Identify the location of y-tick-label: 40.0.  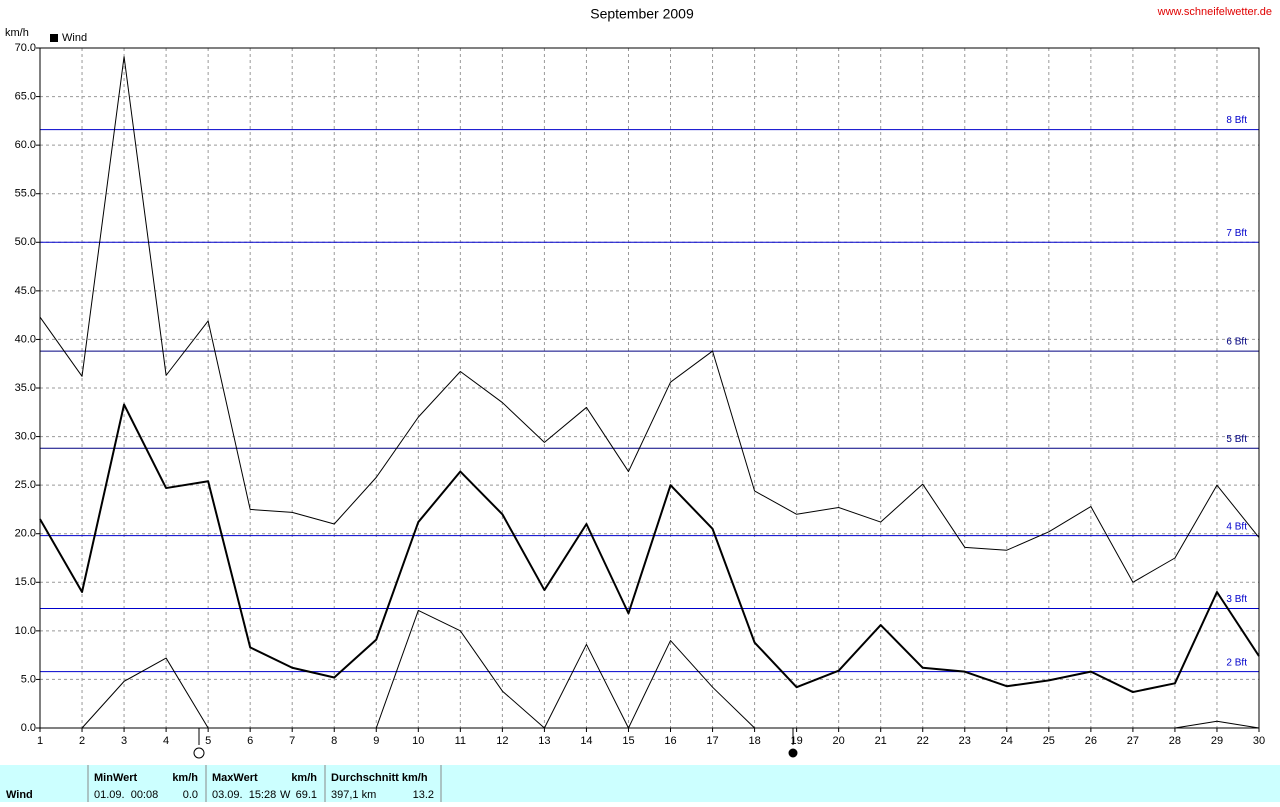
(25, 339).